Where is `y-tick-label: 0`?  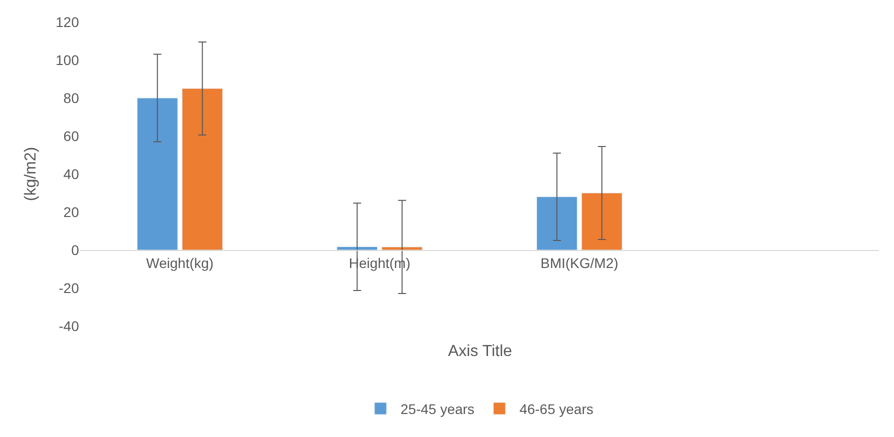
y-tick-label: 0 is located at coordinates (75, 250).